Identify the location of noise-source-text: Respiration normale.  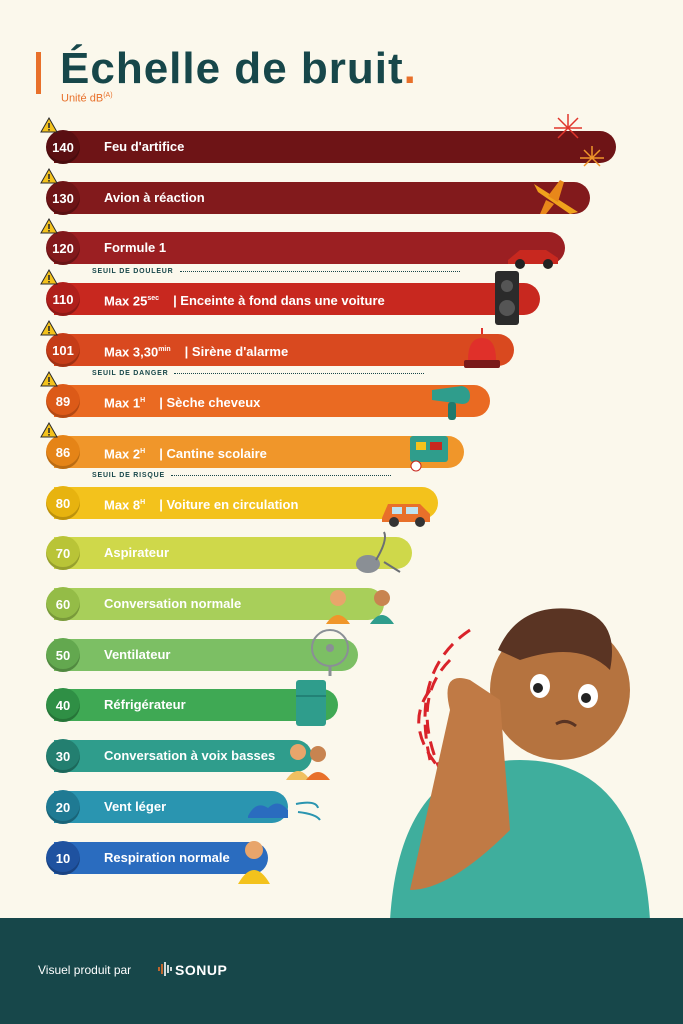
(167, 857).